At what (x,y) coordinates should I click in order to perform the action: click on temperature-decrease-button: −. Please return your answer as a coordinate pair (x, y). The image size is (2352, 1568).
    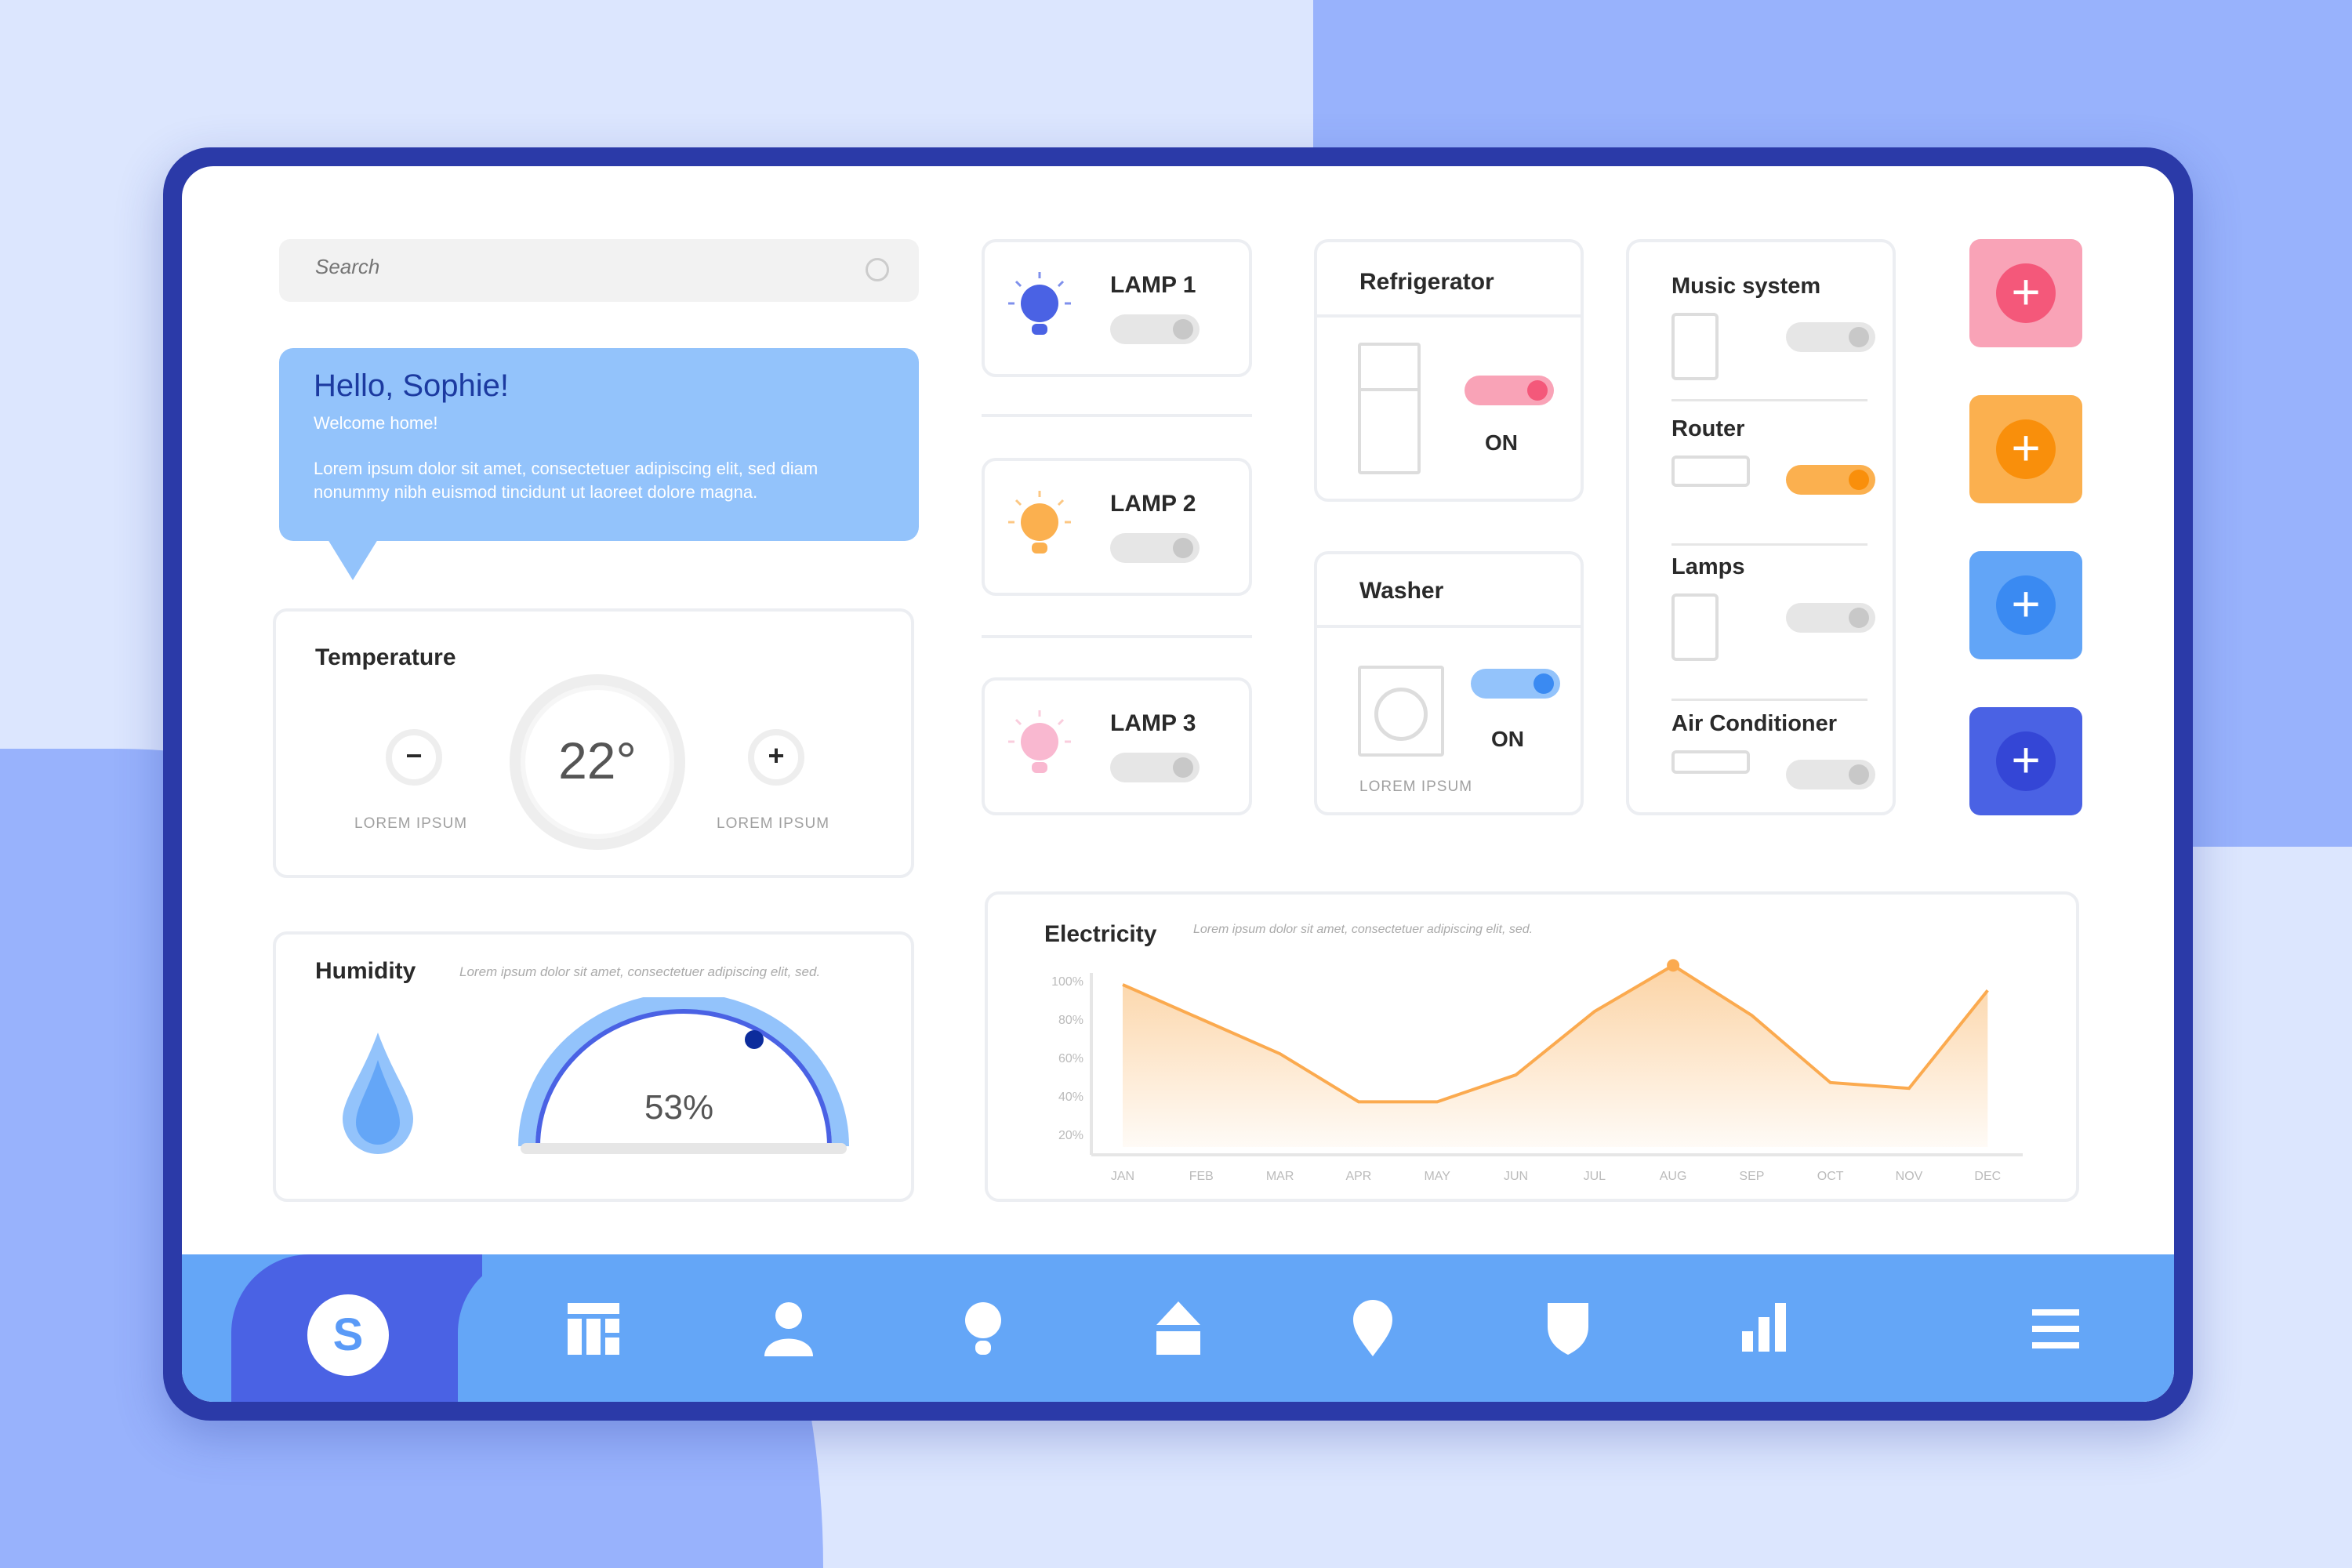
    Looking at the image, I should click on (414, 757).